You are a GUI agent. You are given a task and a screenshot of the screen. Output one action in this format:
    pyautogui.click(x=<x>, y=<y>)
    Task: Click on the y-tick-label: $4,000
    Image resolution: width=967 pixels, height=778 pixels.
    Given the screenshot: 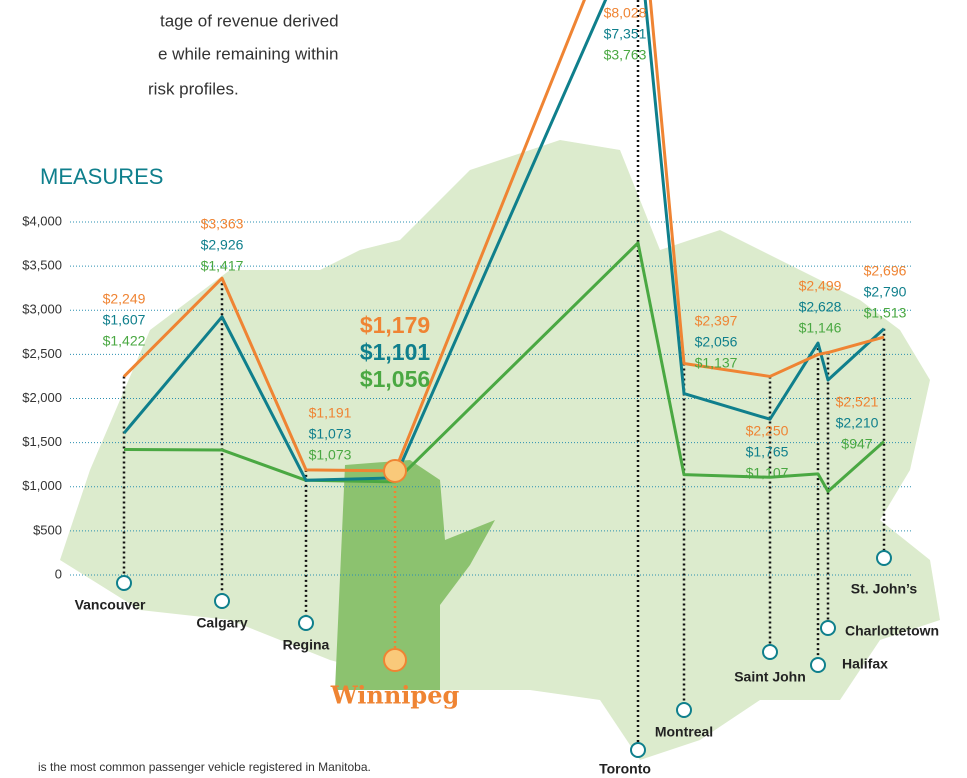 What is the action you would take?
    pyautogui.click(x=42, y=220)
    